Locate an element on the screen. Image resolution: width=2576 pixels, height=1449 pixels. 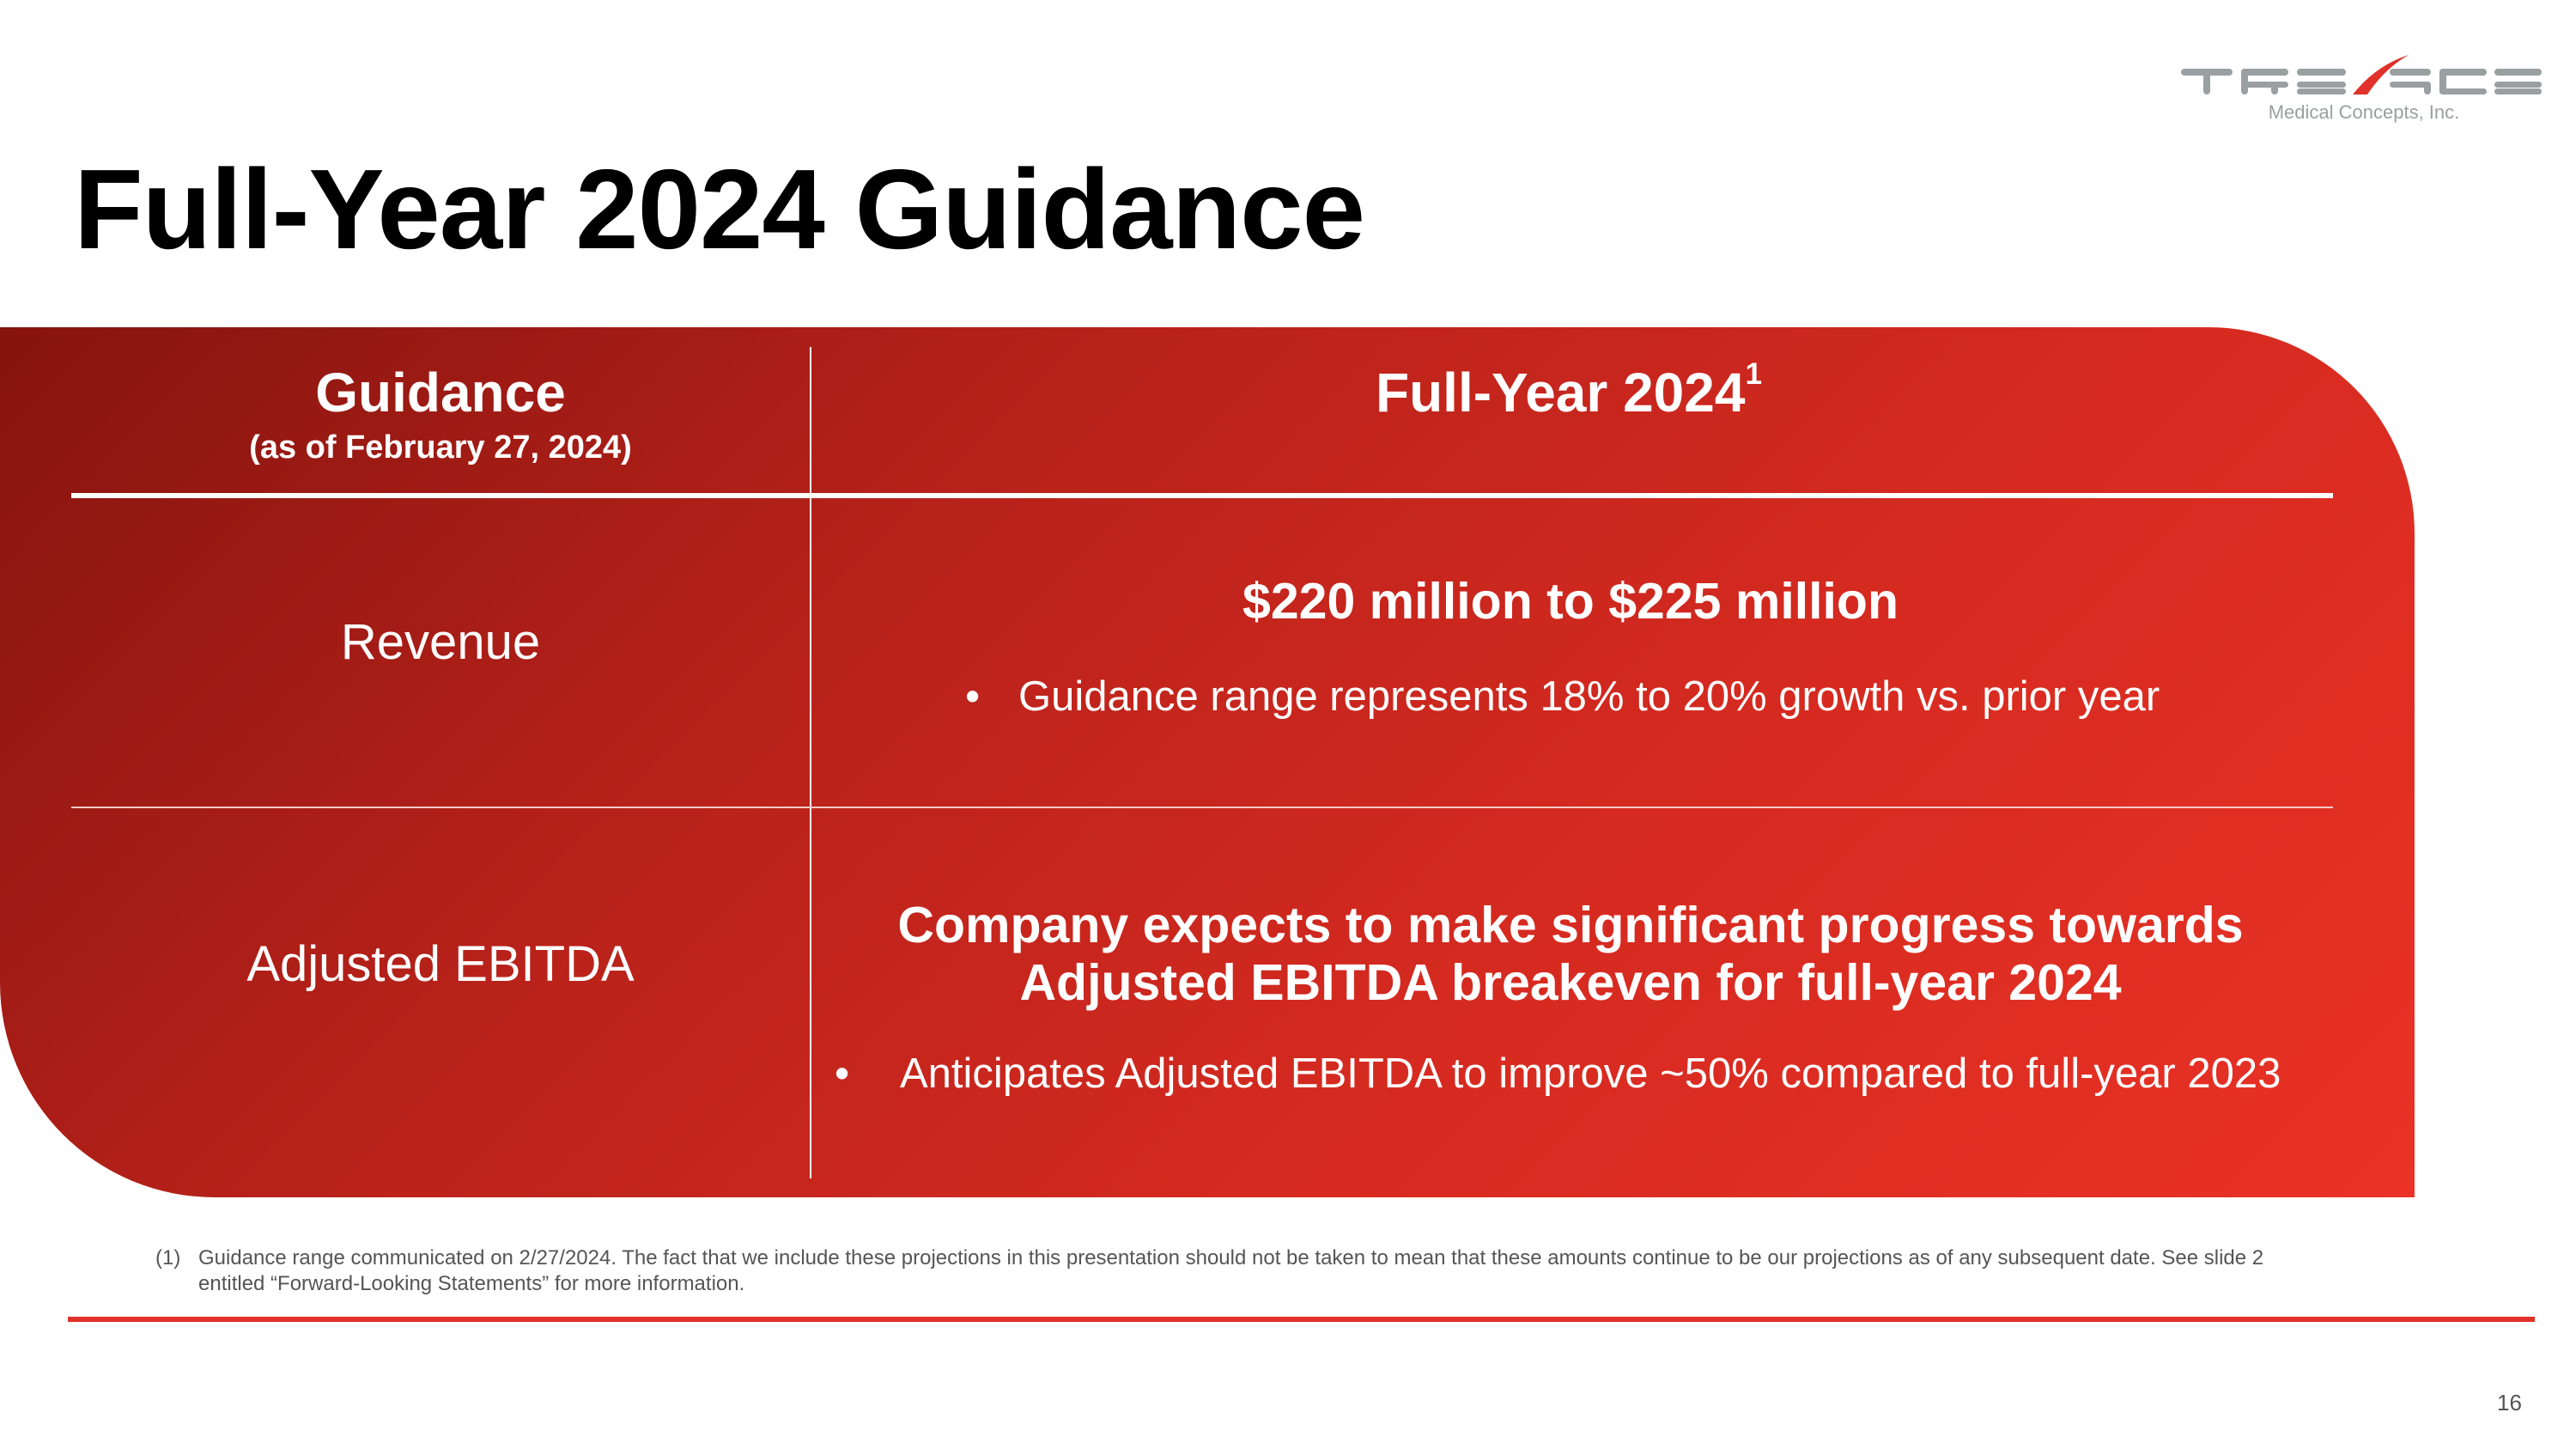
logo-tagline: Medical Concepts, Inc. is located at coordinates (2364, 112).